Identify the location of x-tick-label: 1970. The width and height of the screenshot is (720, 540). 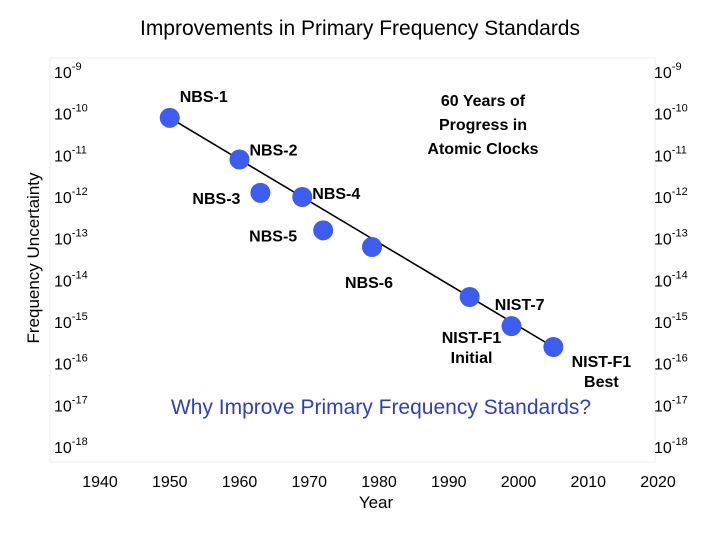
(309, 482).